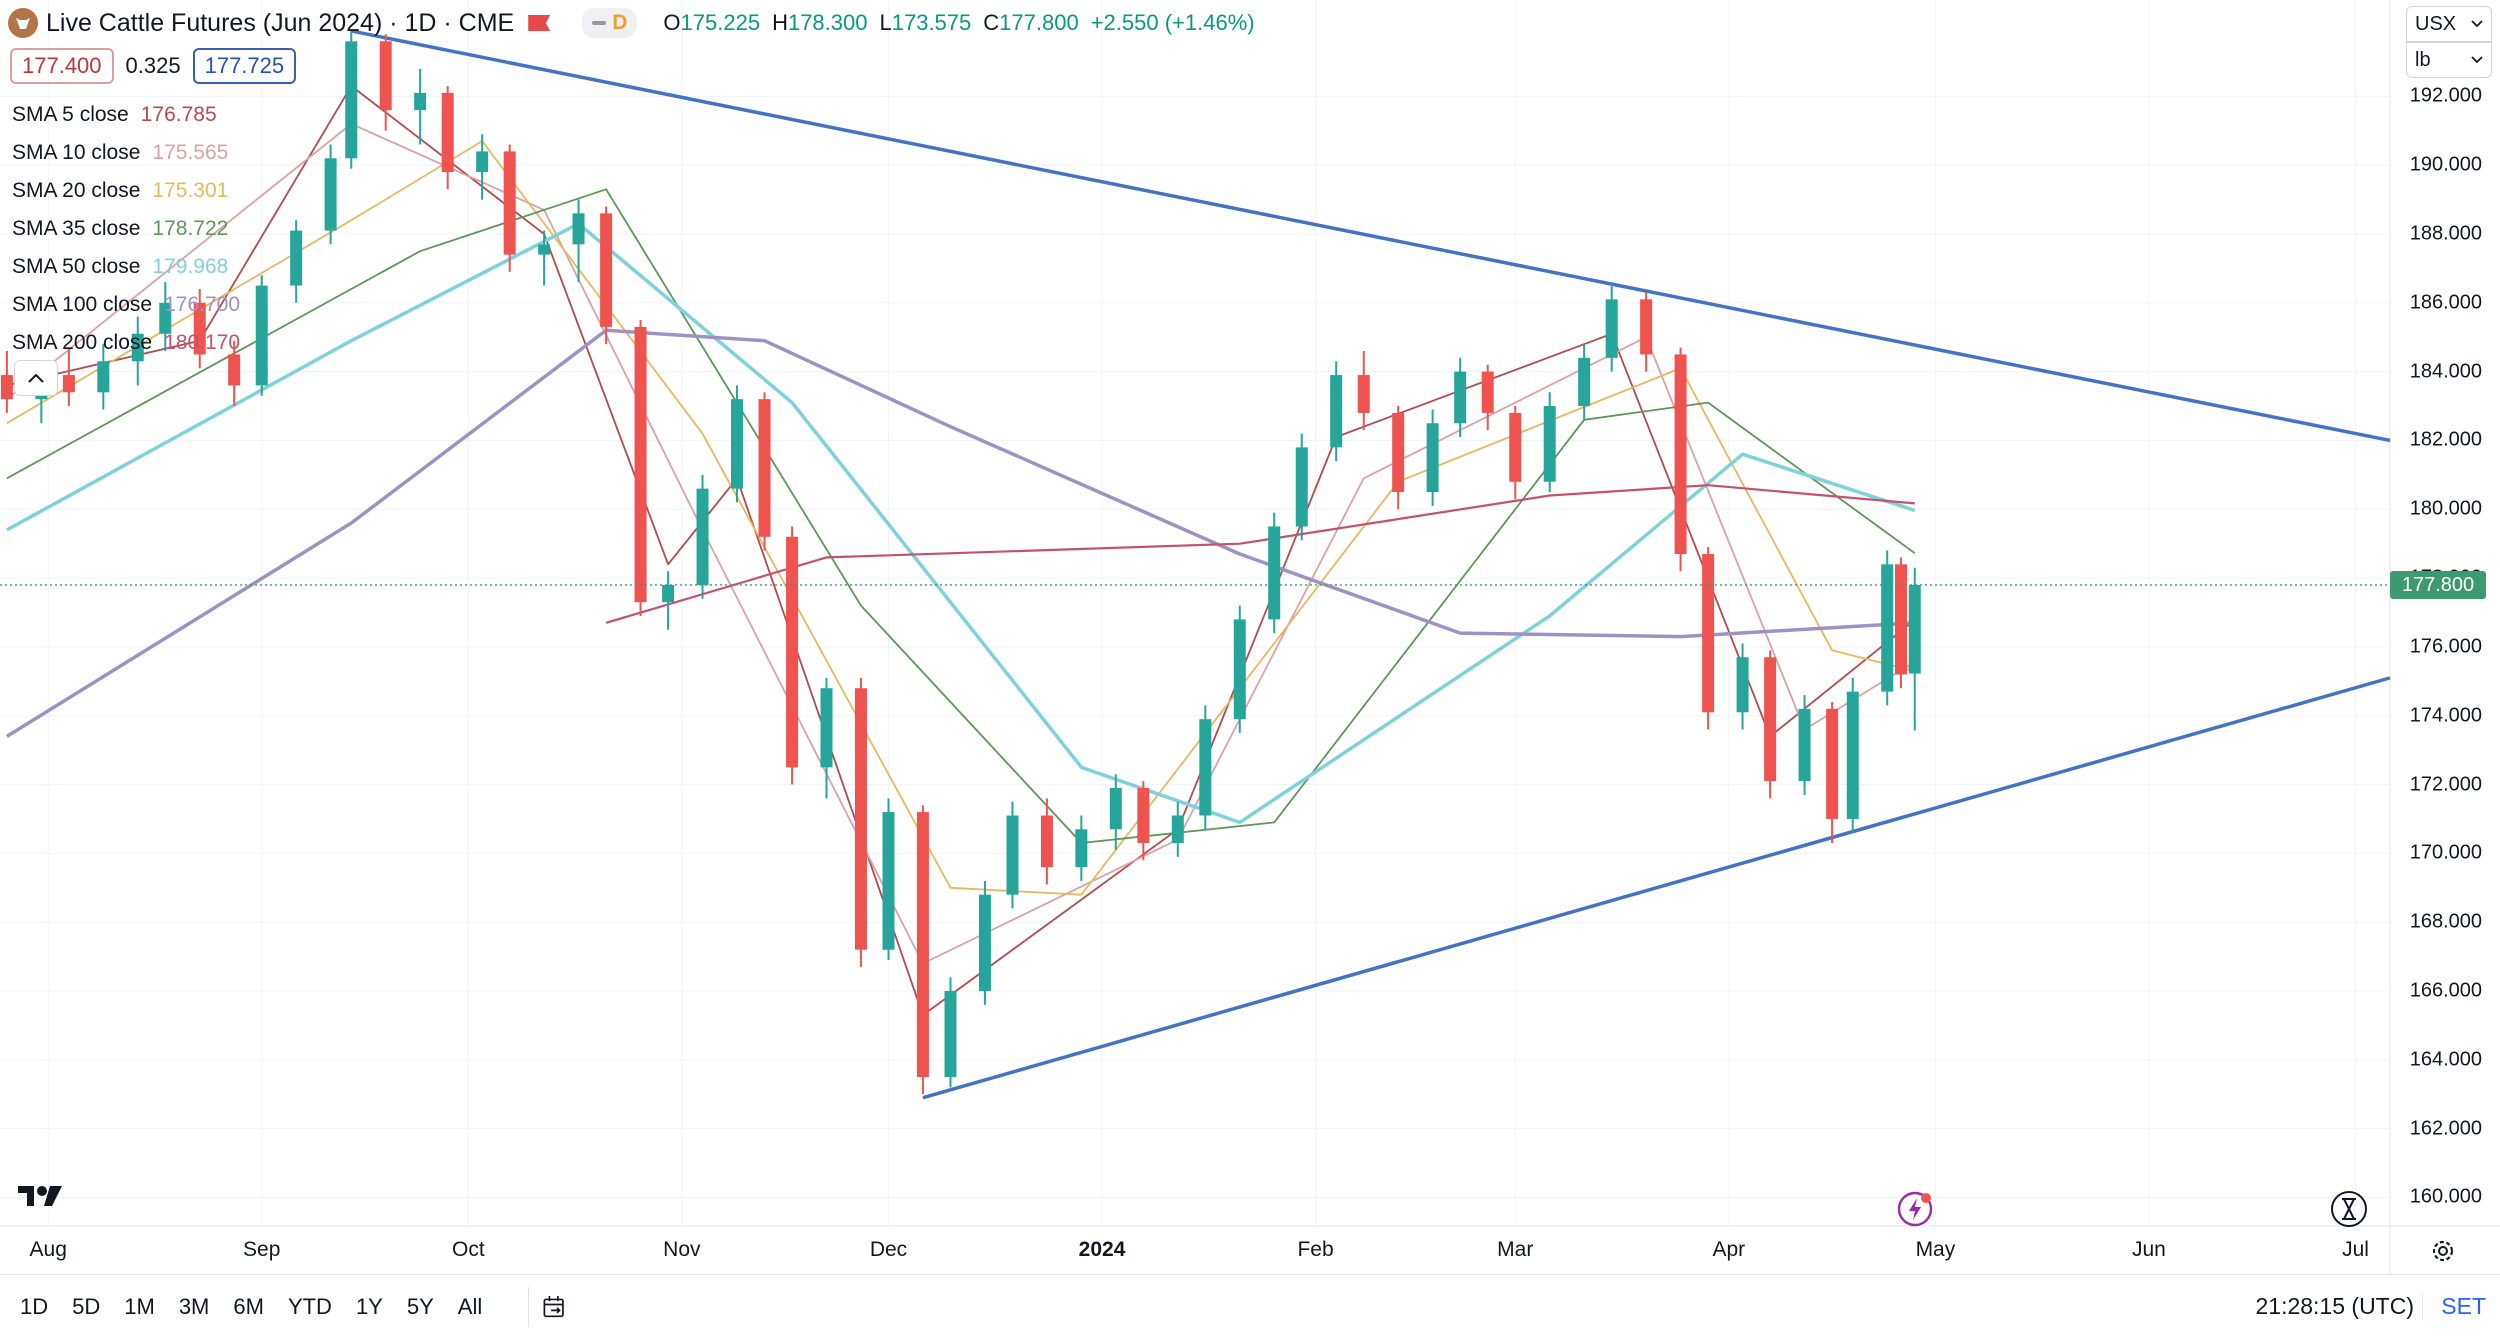 Image resolution: width=2500 pixels, height=1338 pixels. I want to click on go-to-date-button, so click(548, 1306).